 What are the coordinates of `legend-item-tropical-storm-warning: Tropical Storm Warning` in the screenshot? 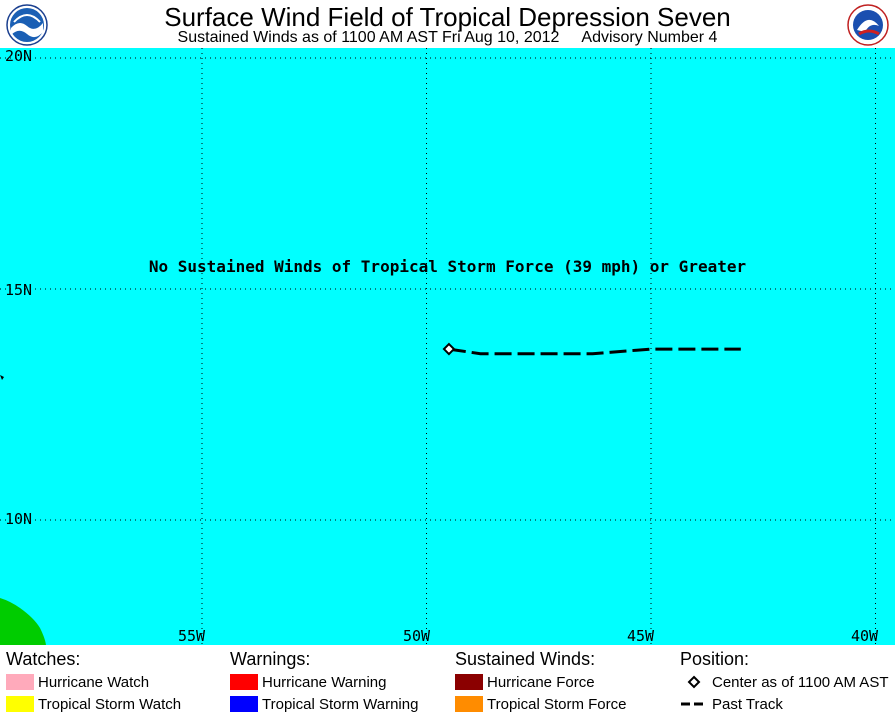 It's located at (324, 704).